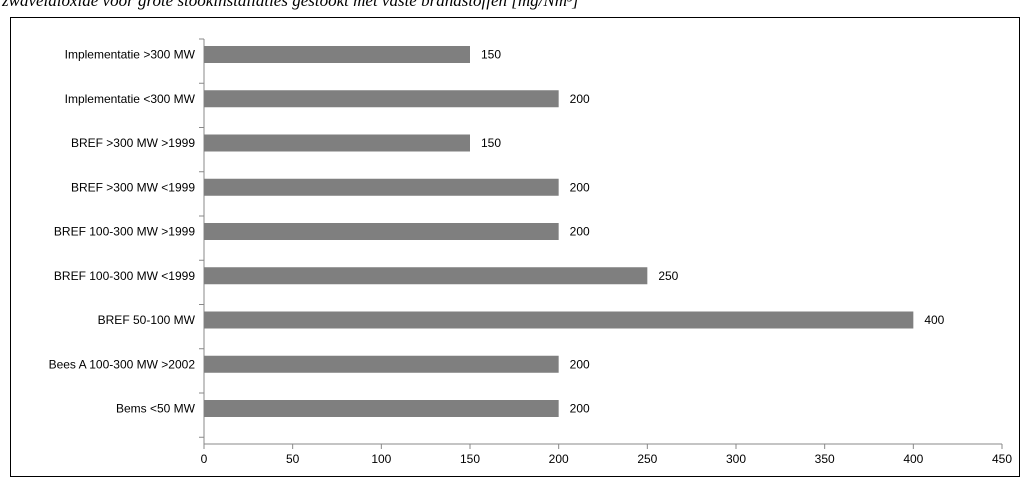 The image size is (1022, 477). What do you see at coordinates (913, 459) in the screenshot?
I see `x-tick-label: 400` at bounding box center [913, 459].